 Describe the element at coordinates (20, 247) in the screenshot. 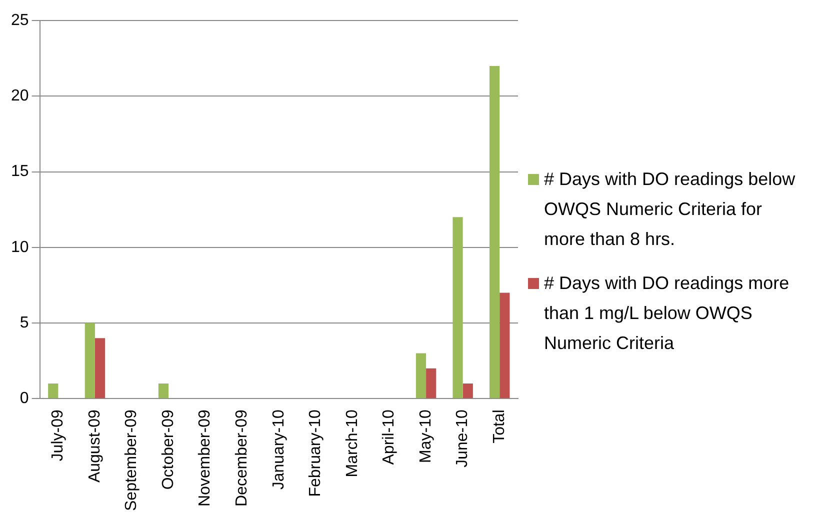

I see `y-tick-label: 10` at that location.